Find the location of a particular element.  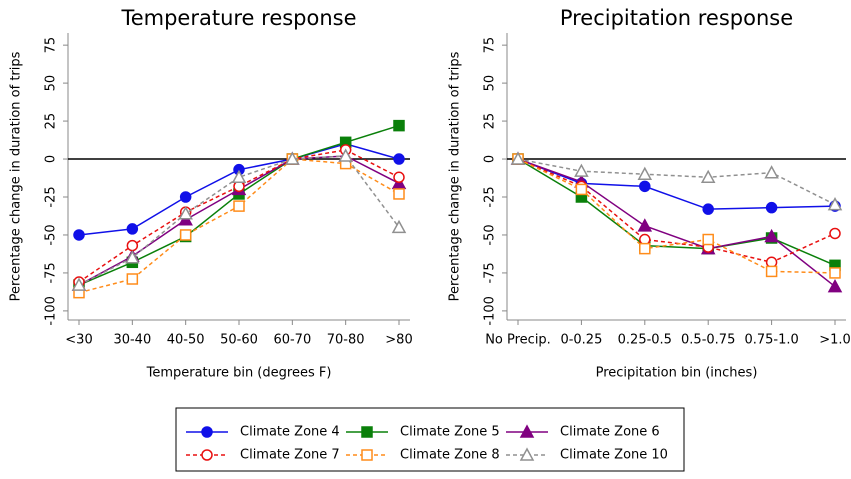

legend-label: Climate Zone 8 is located at coordinates (450, 455).